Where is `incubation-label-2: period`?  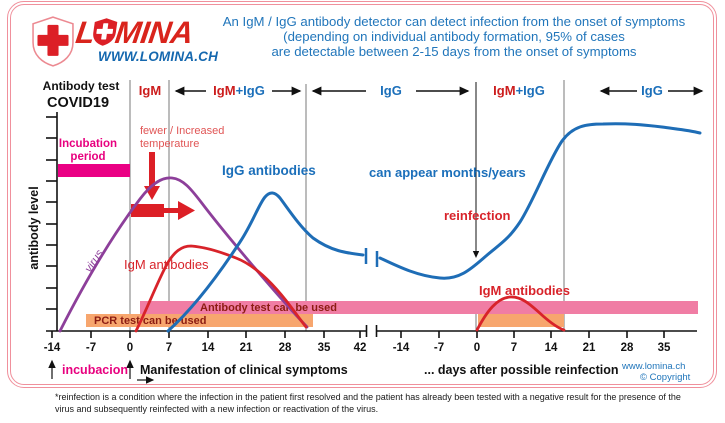 incubation-label-2: period is located at coordinates (87, 157).